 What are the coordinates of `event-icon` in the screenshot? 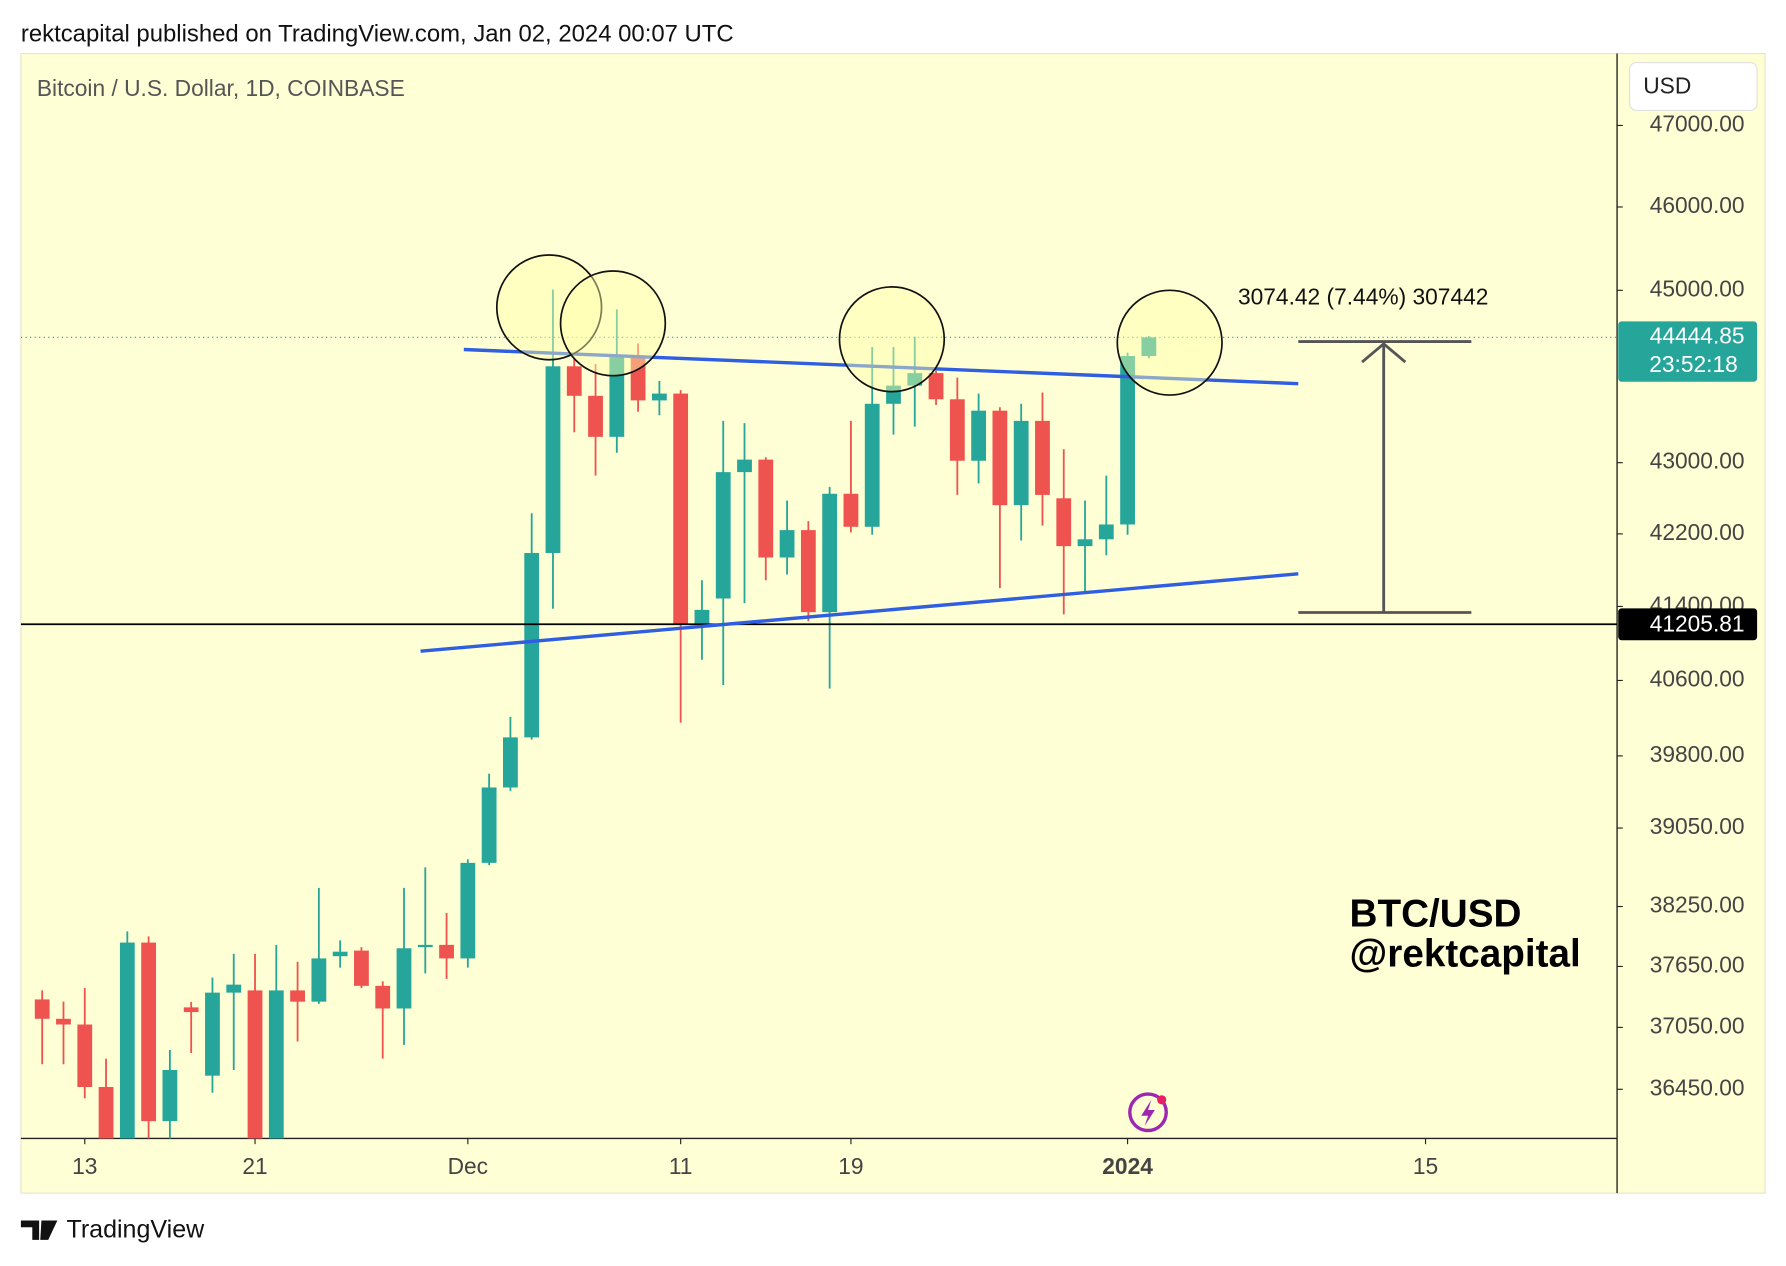 It's located at (1148, 1112).